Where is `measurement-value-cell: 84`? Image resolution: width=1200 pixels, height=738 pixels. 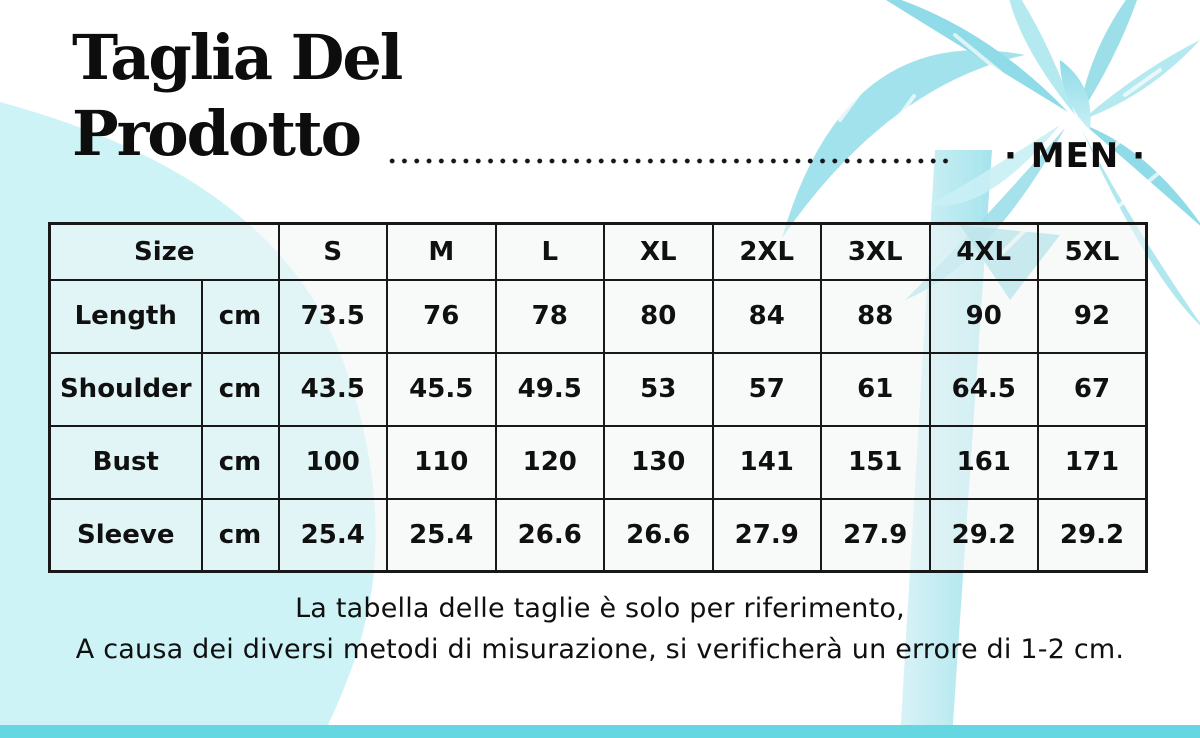
measurement-value-cell: 84 is located at coordinates (766, 316).